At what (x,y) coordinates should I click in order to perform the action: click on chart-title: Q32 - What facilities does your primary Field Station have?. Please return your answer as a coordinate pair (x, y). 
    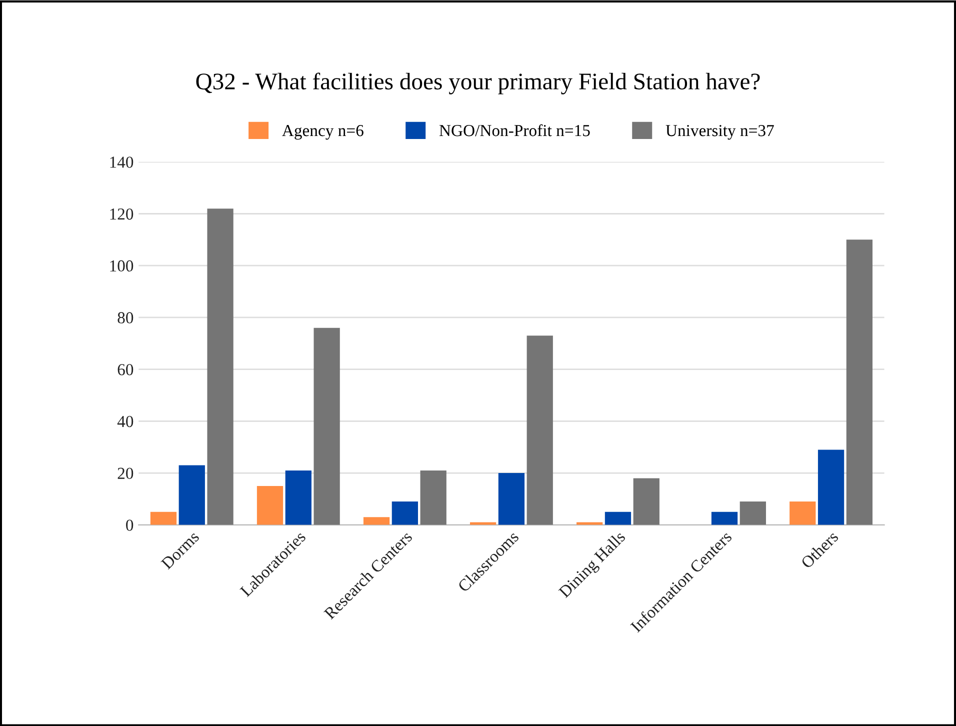
    Looking at the image, I should click on (478, 83).